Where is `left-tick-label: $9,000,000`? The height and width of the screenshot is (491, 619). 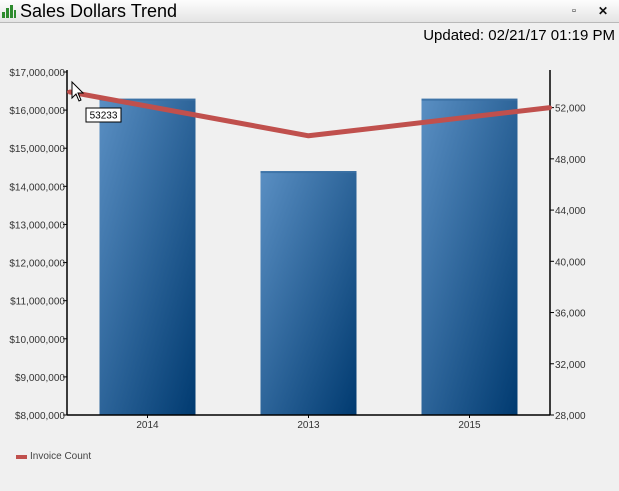
left-tick-label: $9,000,000 is located at coordinates (40, 378).